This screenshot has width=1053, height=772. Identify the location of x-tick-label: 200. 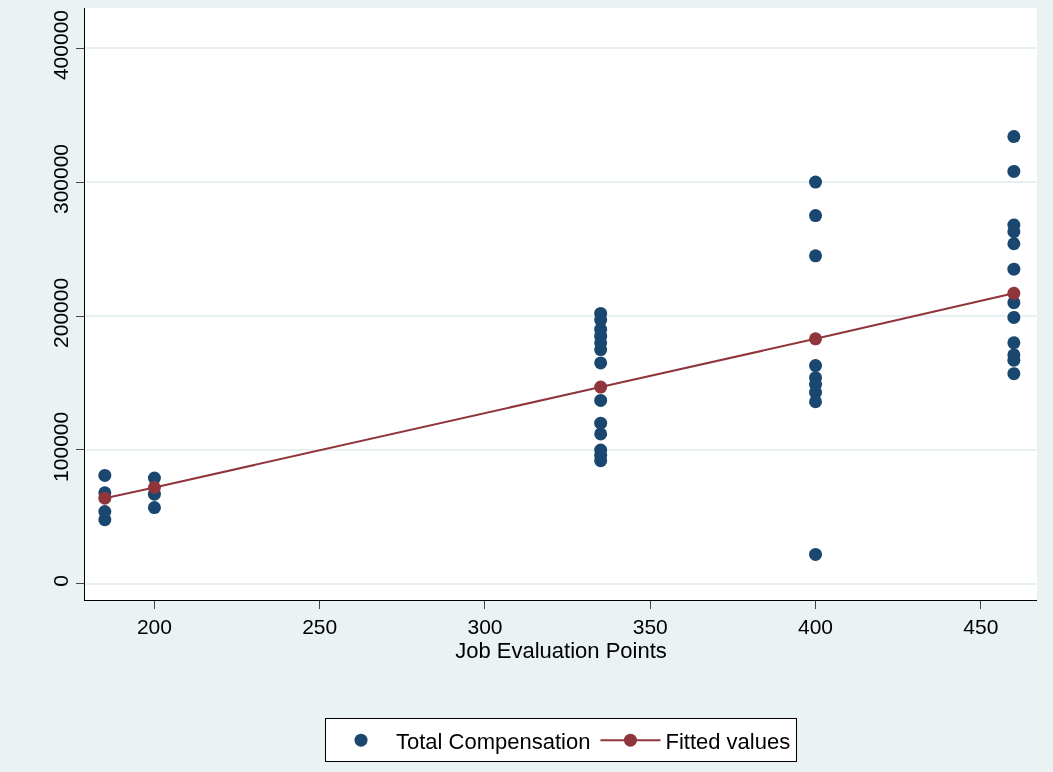
(154, 627).